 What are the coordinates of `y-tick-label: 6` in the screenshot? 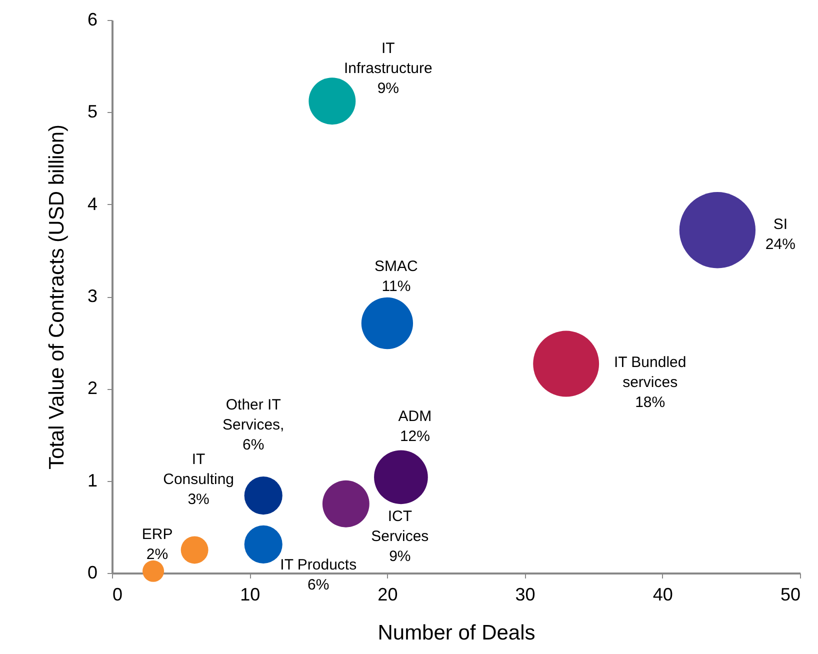 It's located at (92, 20).